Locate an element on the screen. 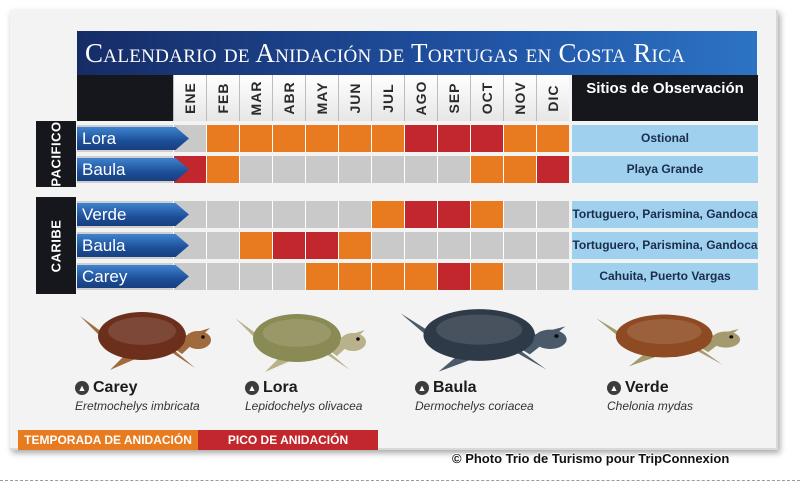 This screenshot has height=484, width=800. turtle-caption: ▲ Verde Chelonia mydas is located at coordinates (650, 396).